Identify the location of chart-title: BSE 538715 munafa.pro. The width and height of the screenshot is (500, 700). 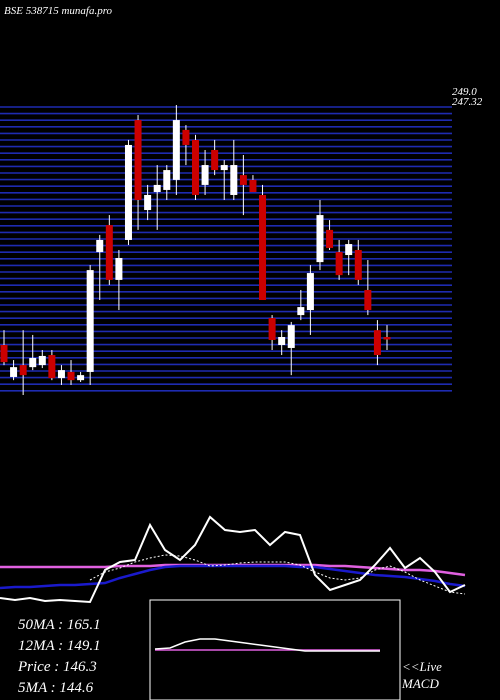
(58, 11).